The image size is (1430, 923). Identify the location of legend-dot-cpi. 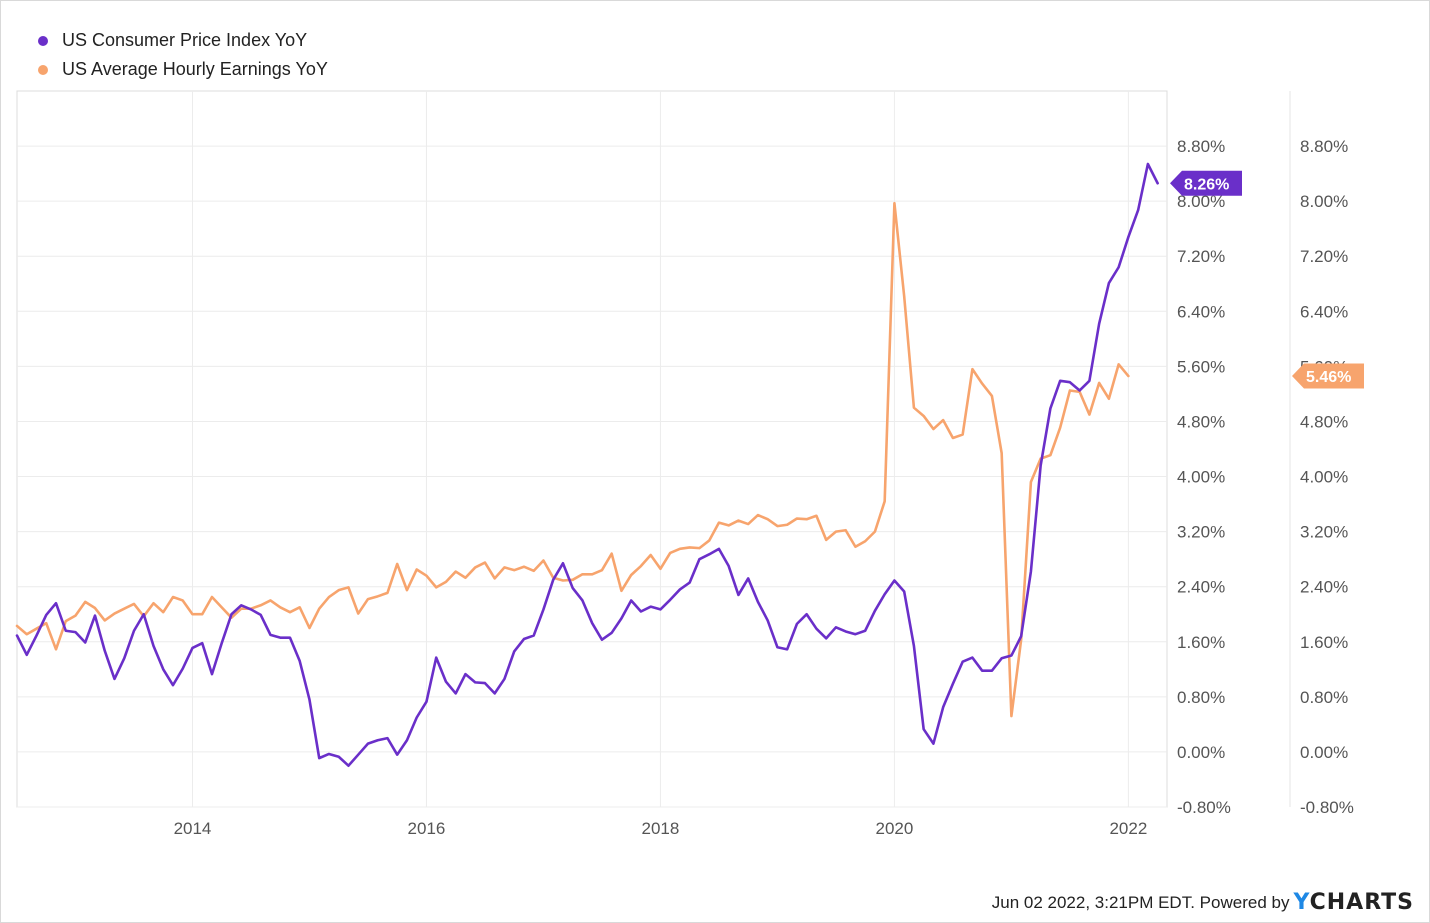
(43, 40).